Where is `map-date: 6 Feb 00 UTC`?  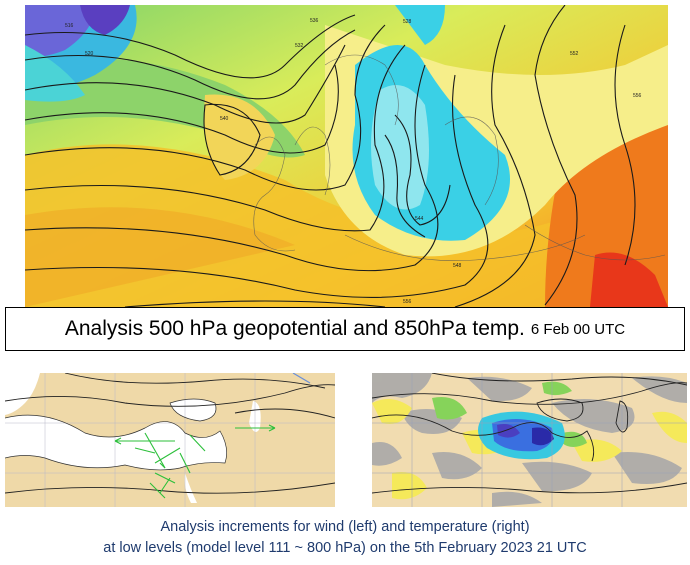
map-date: 6 Feb 00 UTC is located at coordinates (578, 329).